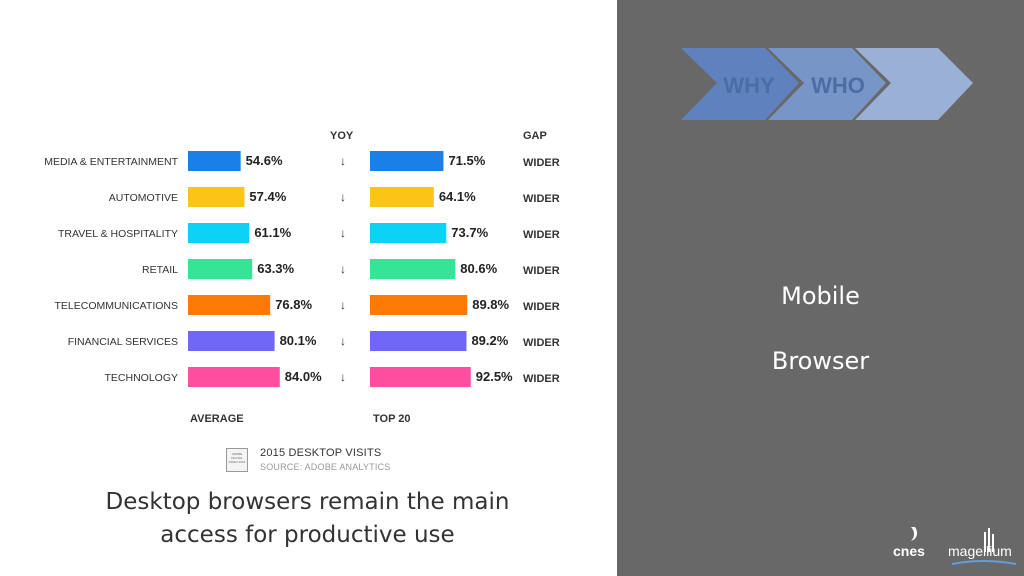 This screenshot has height=576, width=1024. Describe the element at coordinates (123, 342) in the screenshot. I see `category-label: FINANCIAL SERVICES` at that location.